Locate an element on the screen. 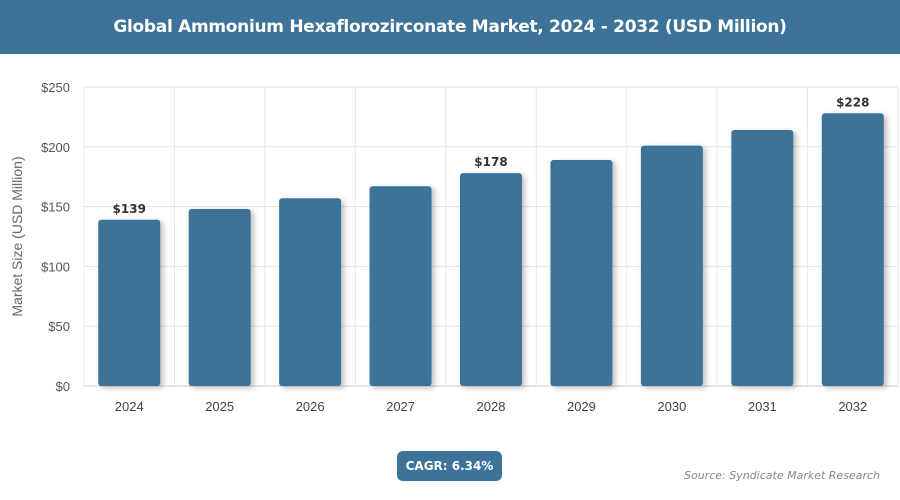 This screenshot has width=900, height=500. data-label: $139 is located at coordinates (129, 209).